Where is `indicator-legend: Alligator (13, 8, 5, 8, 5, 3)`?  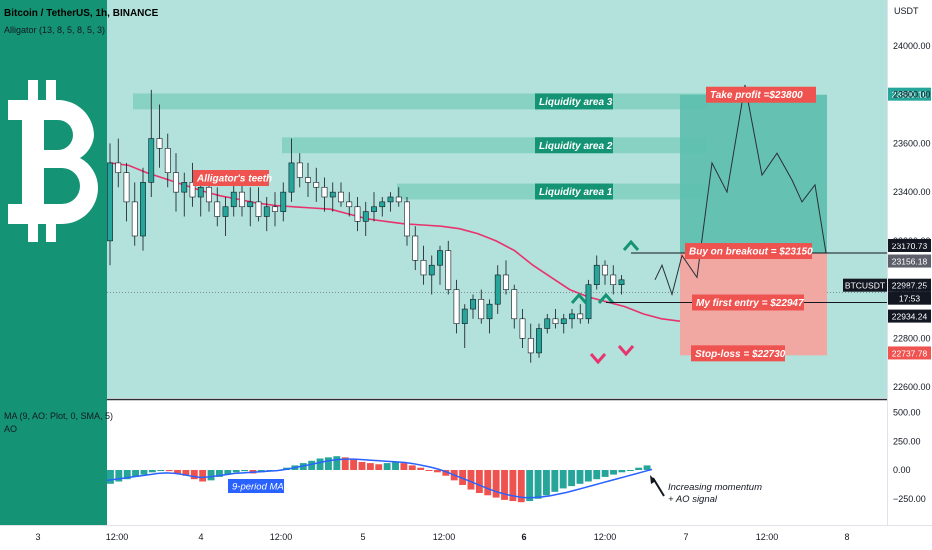 indicator-legend: Alligator (13, 8, 5, 8, 5, 3) is located at coordinates (55, 30).